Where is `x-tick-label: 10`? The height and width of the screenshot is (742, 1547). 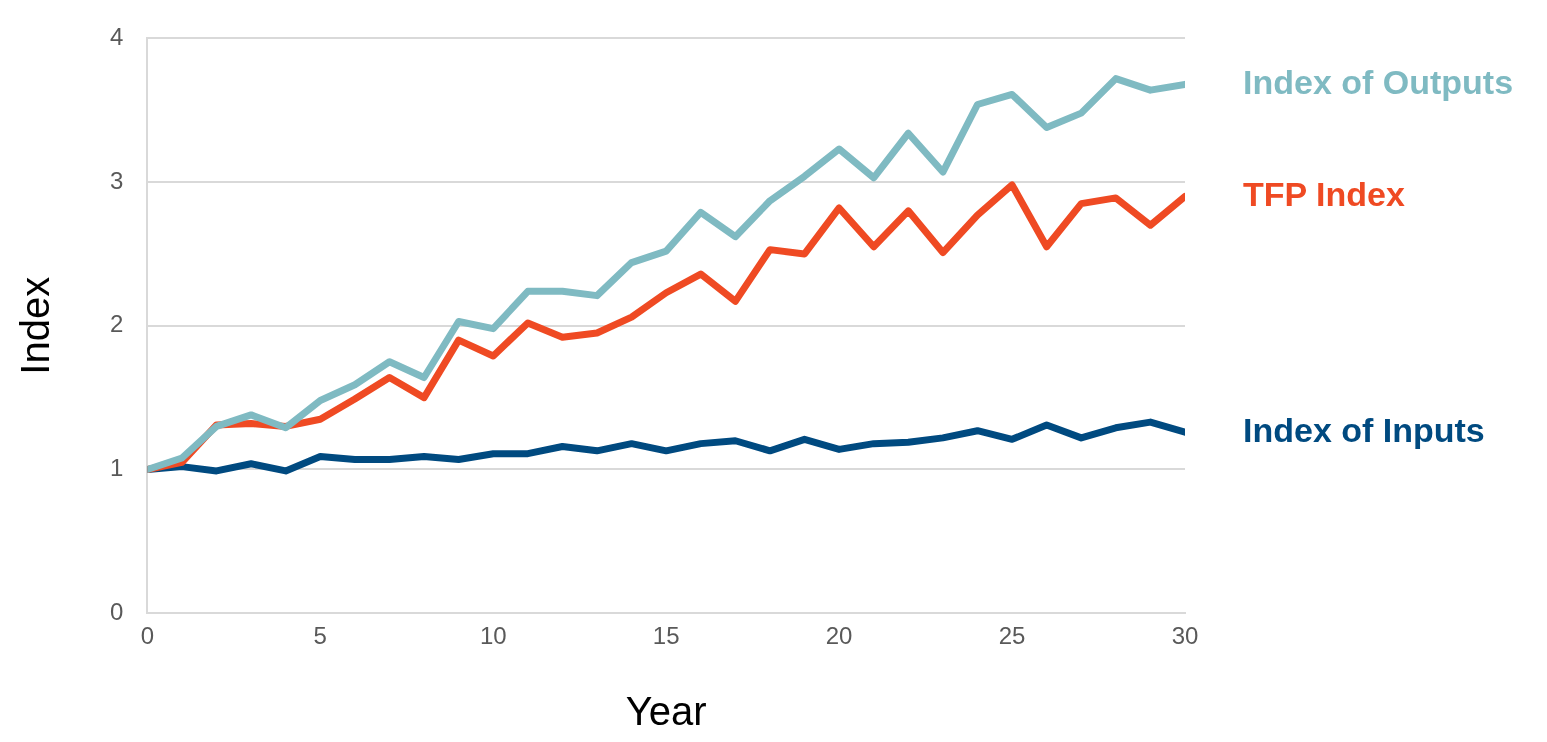
x-tick-label: 10 is located at coordinates (493, 636).